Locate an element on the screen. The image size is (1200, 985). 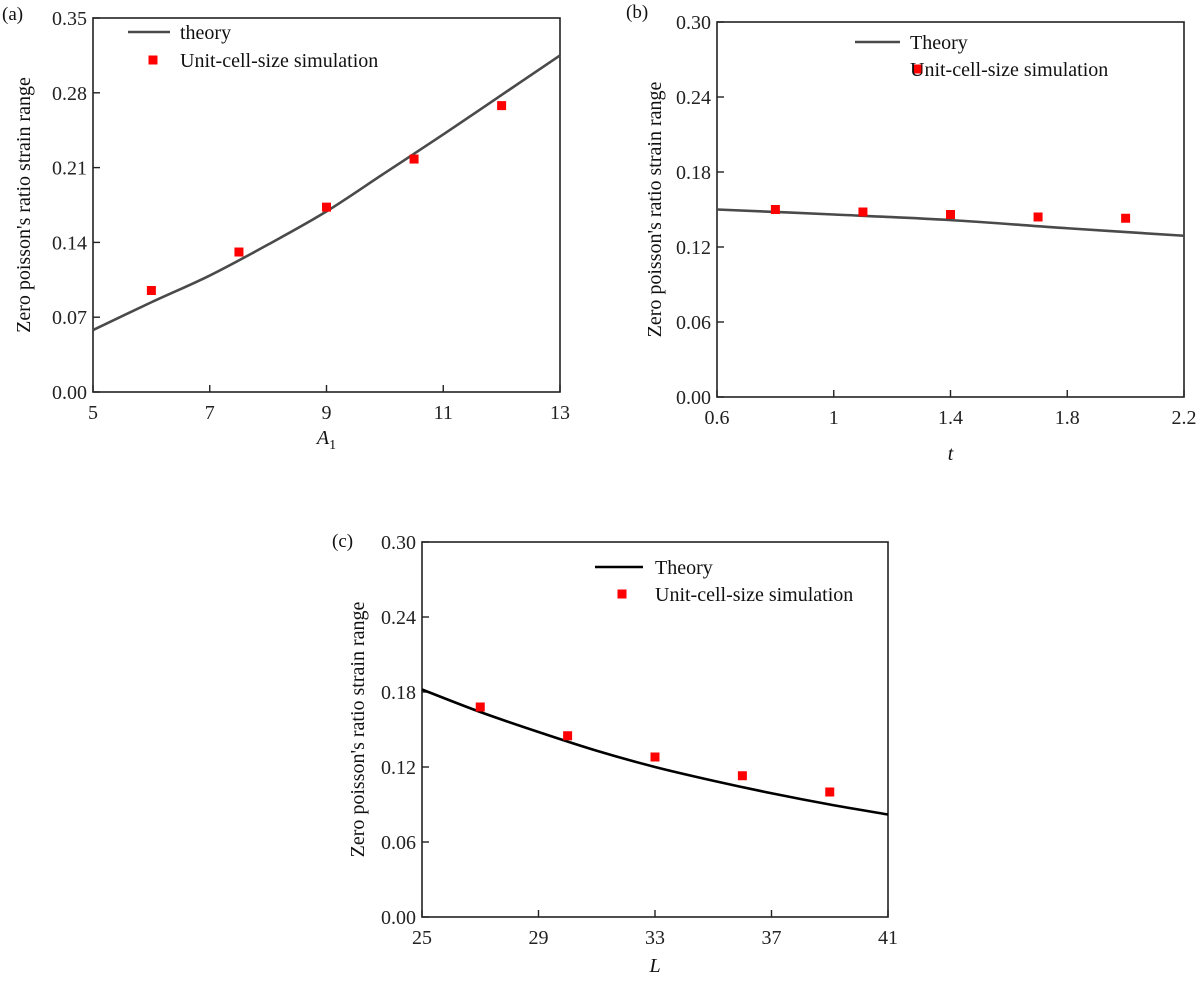
x-tick-label: 41 is located at coordinates (888, 938).